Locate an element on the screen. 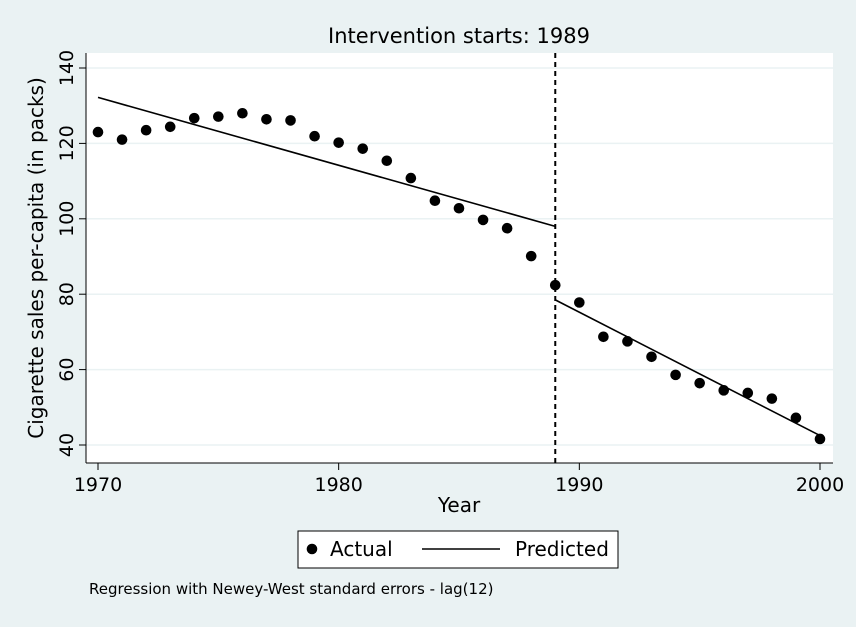 The height and width of the screenshot is (627, 856). y-tick-label: 60 is located at coordinates (67, 370).